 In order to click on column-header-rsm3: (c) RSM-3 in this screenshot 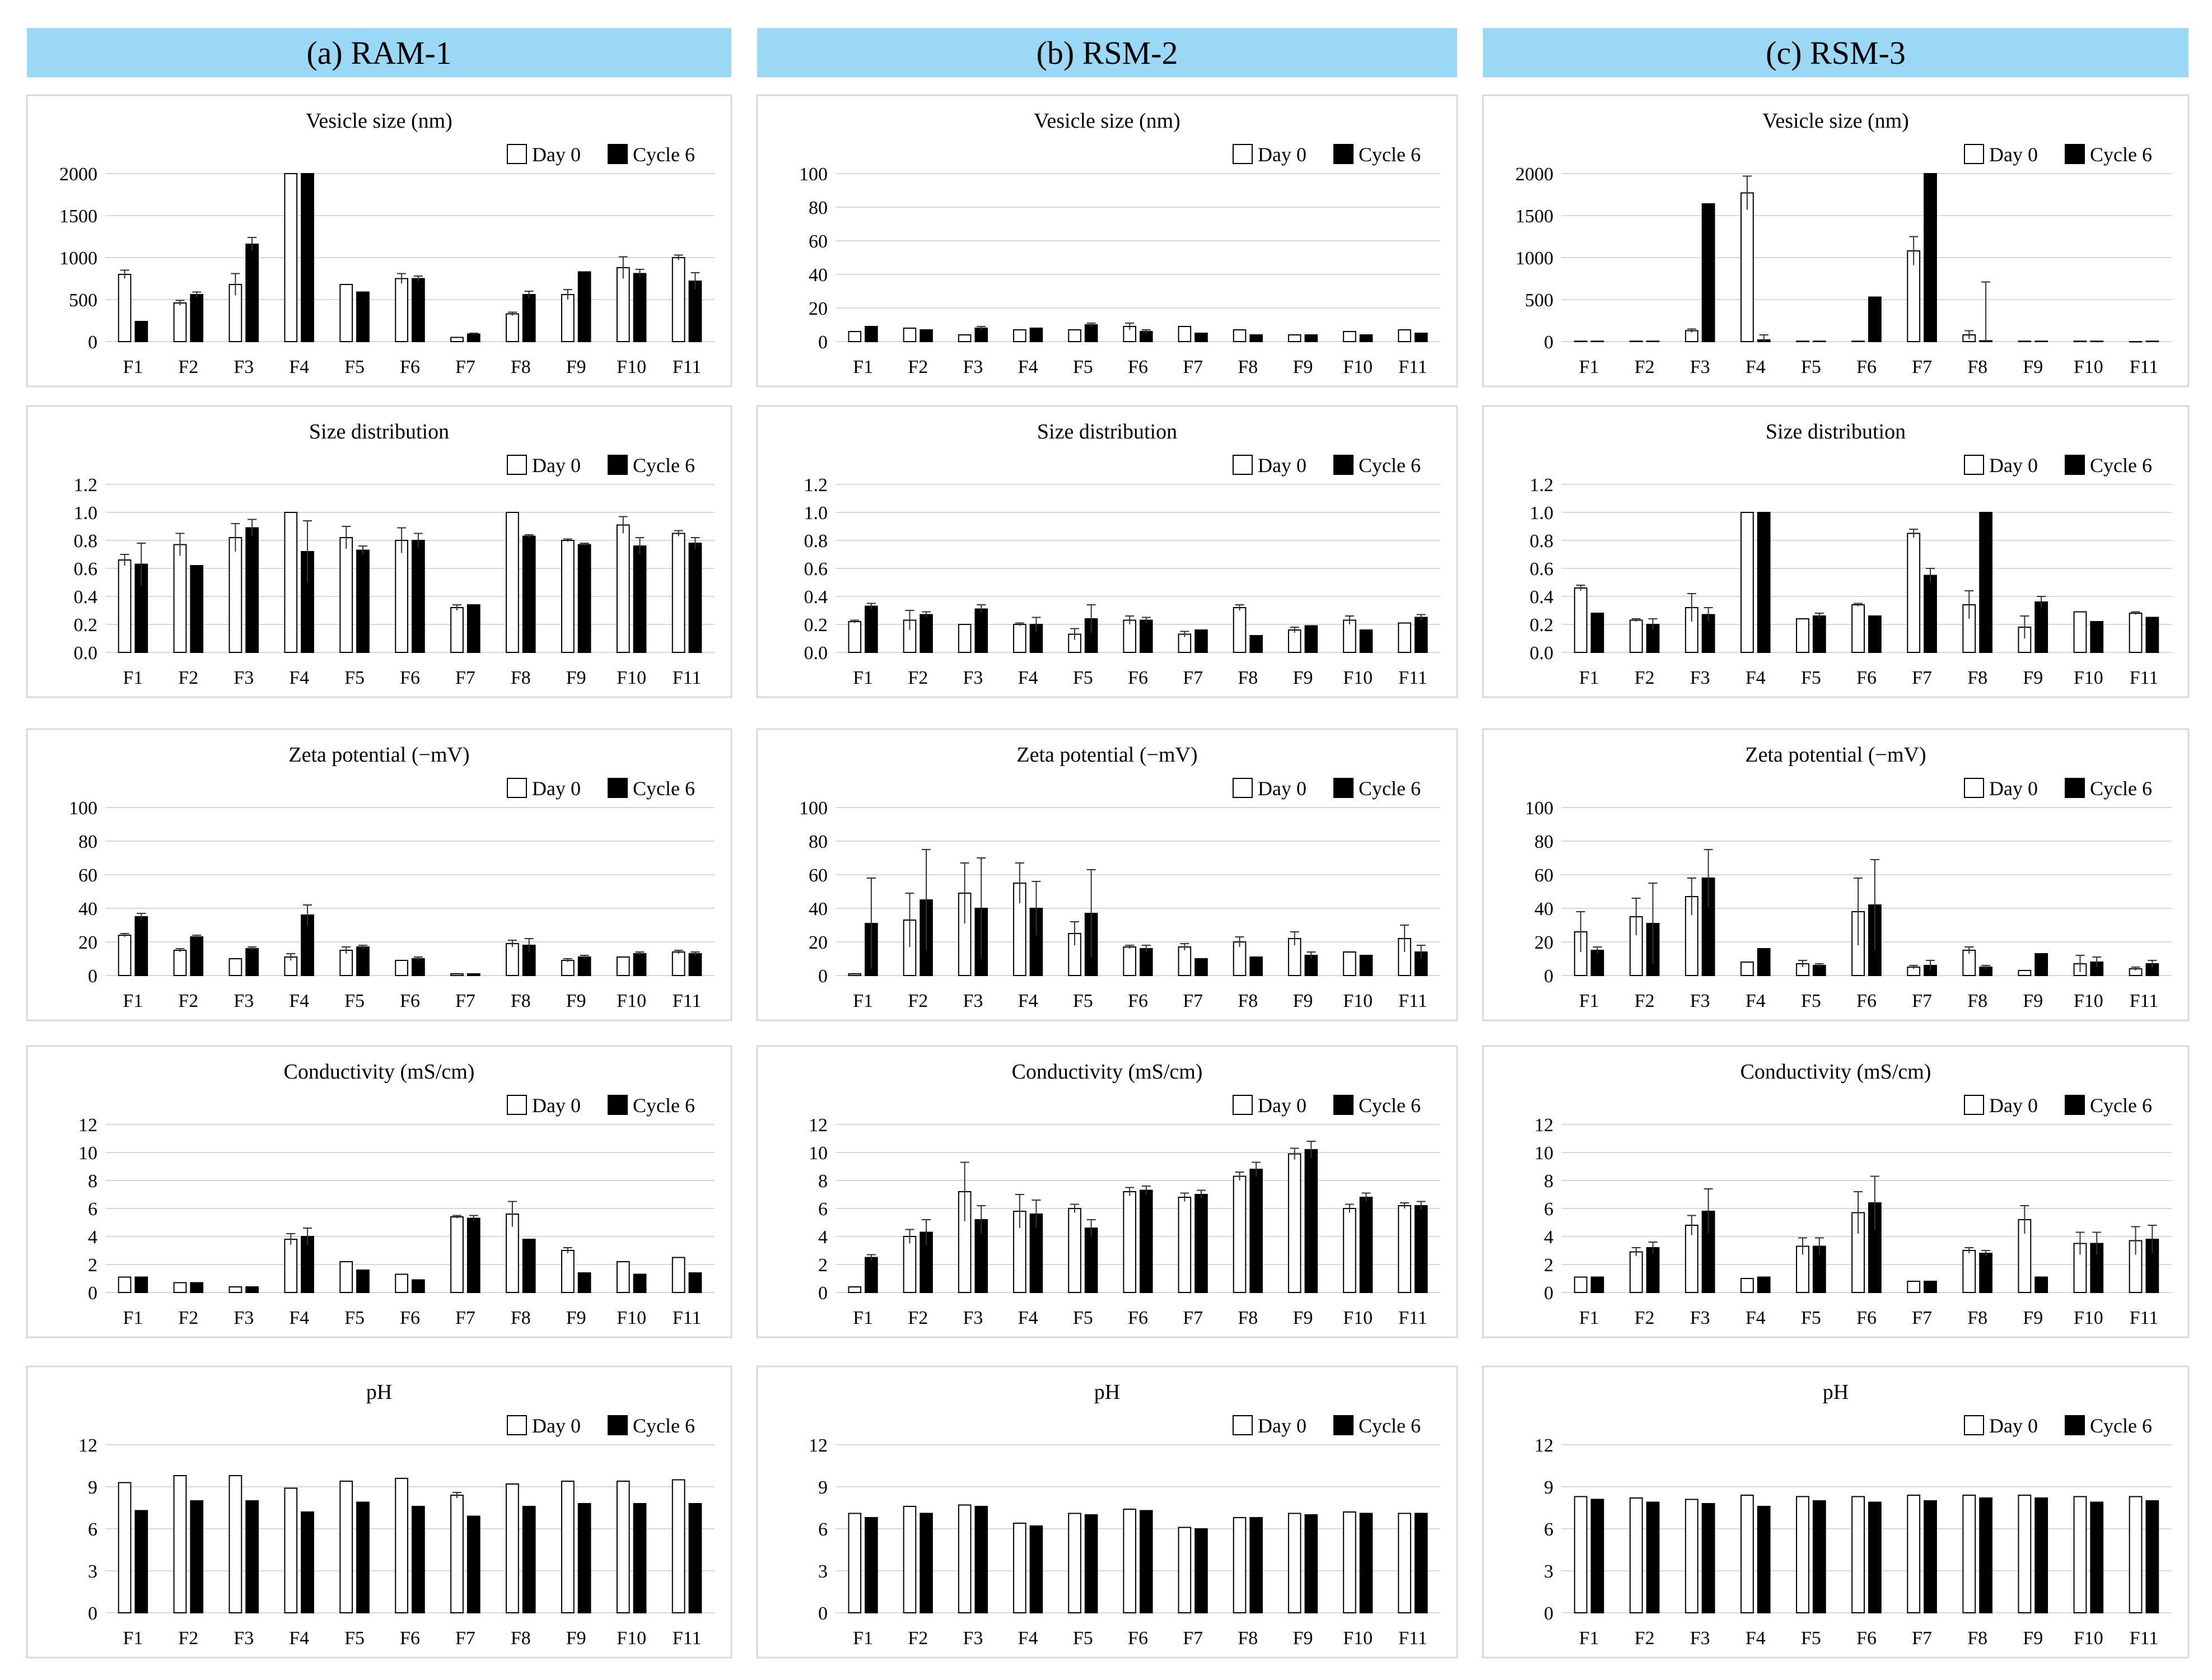, I will do `click(1836, 53)`.